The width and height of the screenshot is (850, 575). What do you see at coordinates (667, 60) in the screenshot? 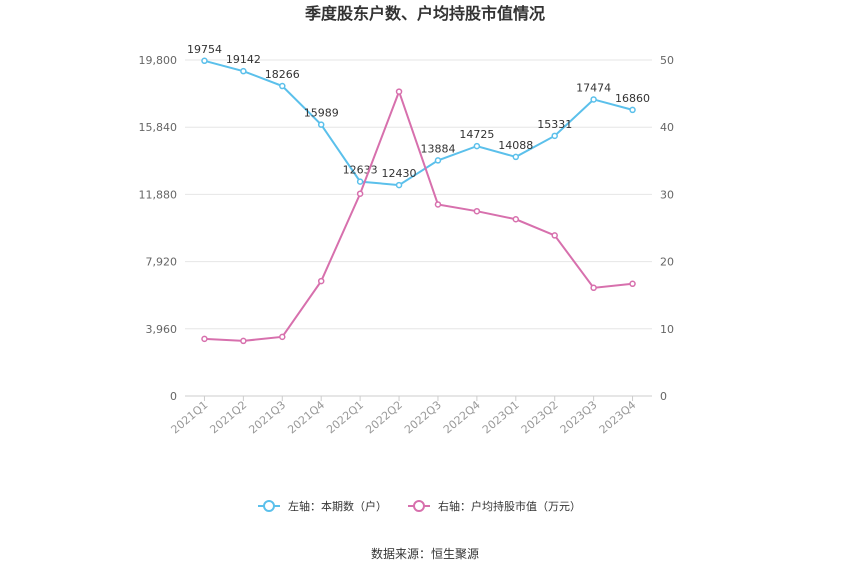
I see `right-tick-label: 50` at bounding box center [667, 60].